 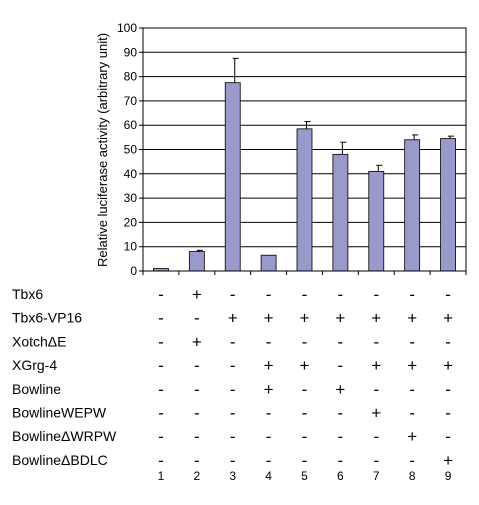 I want to click on lane-number: 8, so click(x=412, y=476).